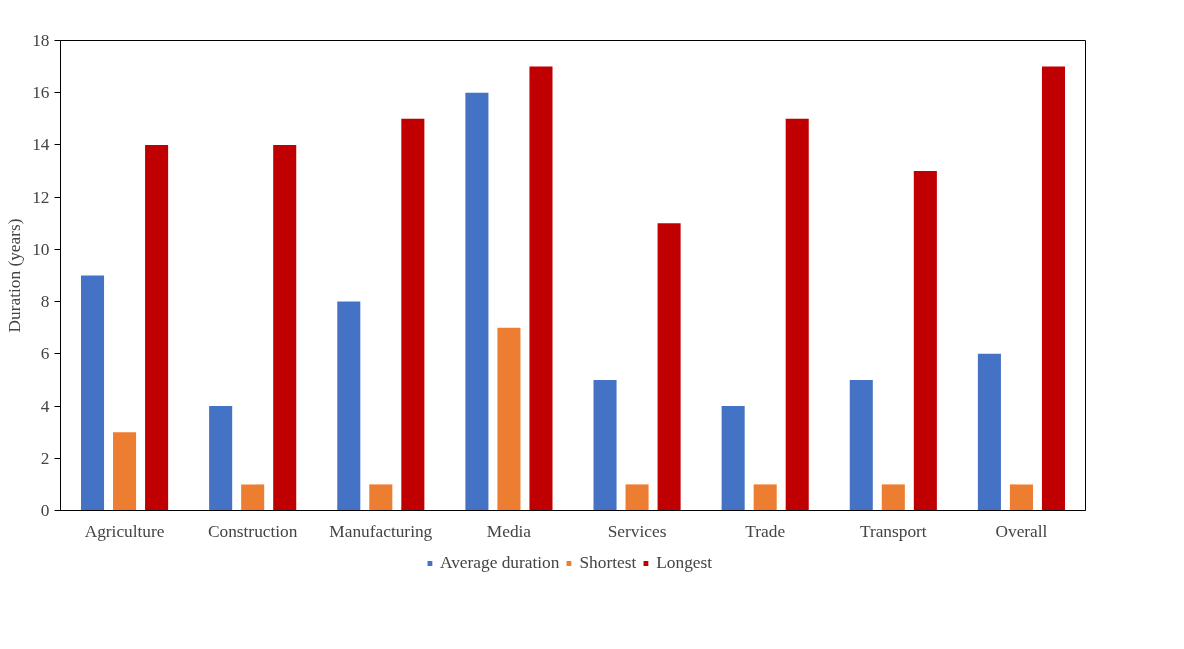  I want to click on x-tick-label: Trade, so click(765, 531).